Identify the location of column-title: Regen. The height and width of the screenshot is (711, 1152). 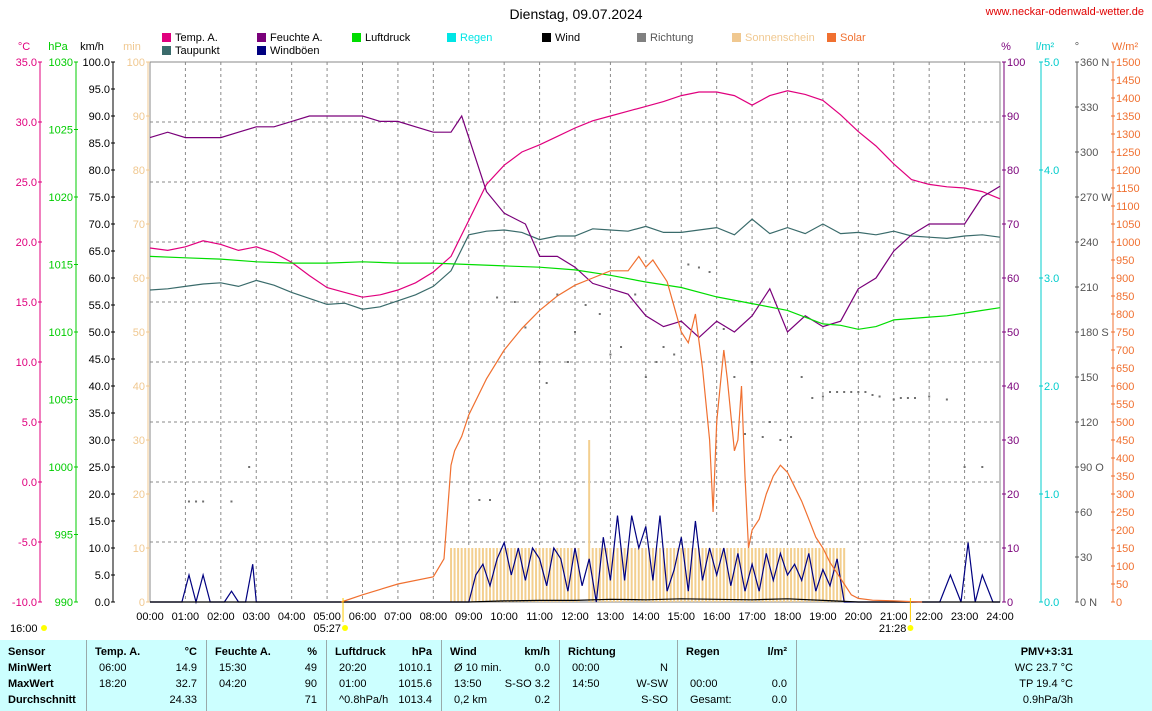
(703, 652).